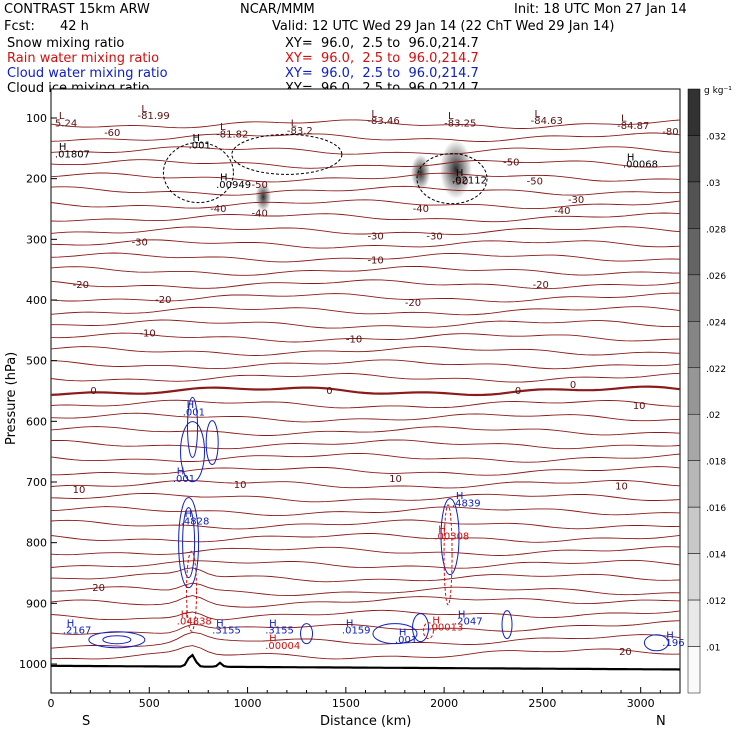 The height and width of the screenshot is (740, 740). I want to click on y-tick-label: 900, so click(36, 603).